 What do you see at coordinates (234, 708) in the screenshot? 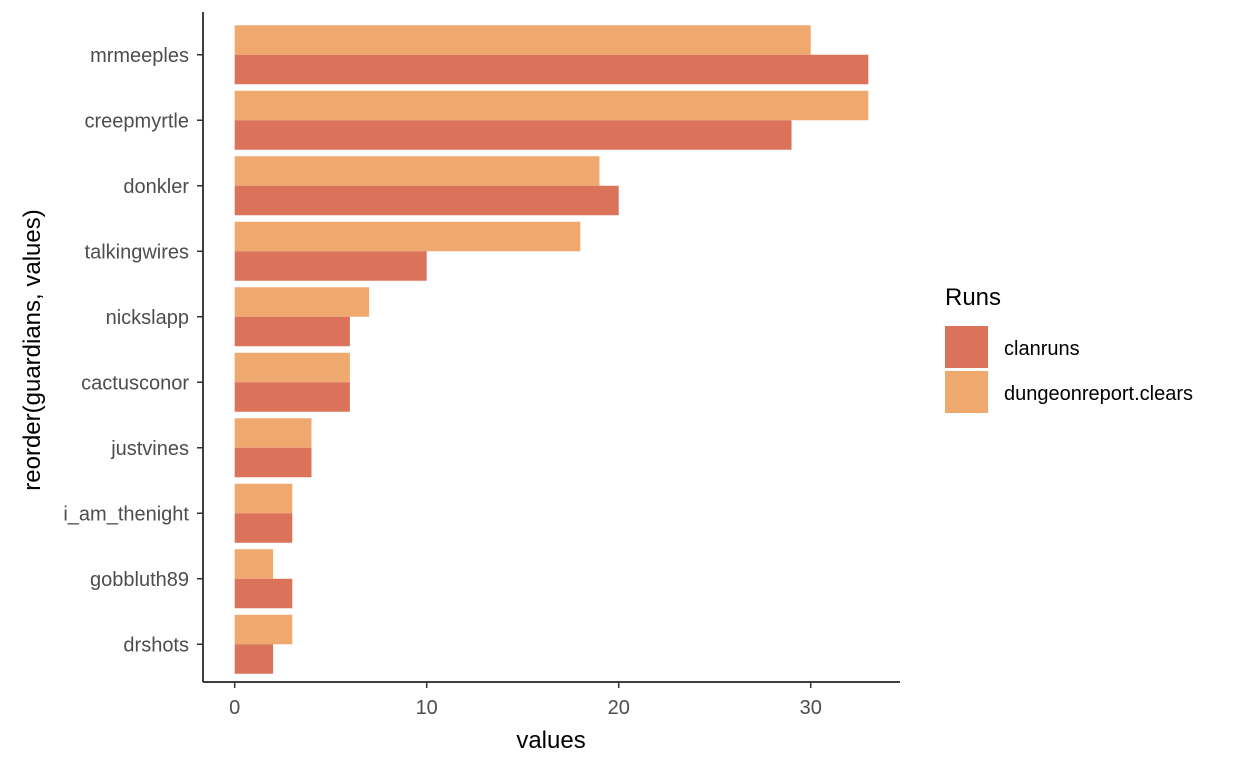
I see `x-tick-label-0: 0` at bounding box center [234, 708].